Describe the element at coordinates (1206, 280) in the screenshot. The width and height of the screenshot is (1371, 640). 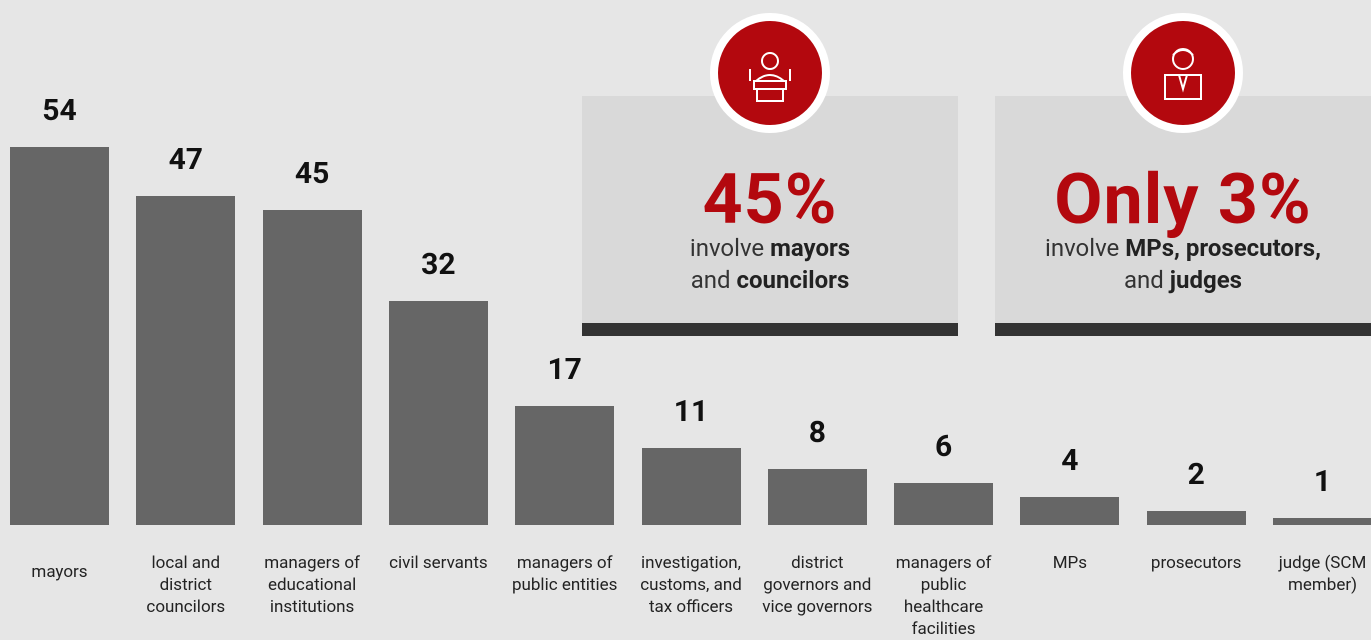
I see `callout-emphasis: judges` at that location.